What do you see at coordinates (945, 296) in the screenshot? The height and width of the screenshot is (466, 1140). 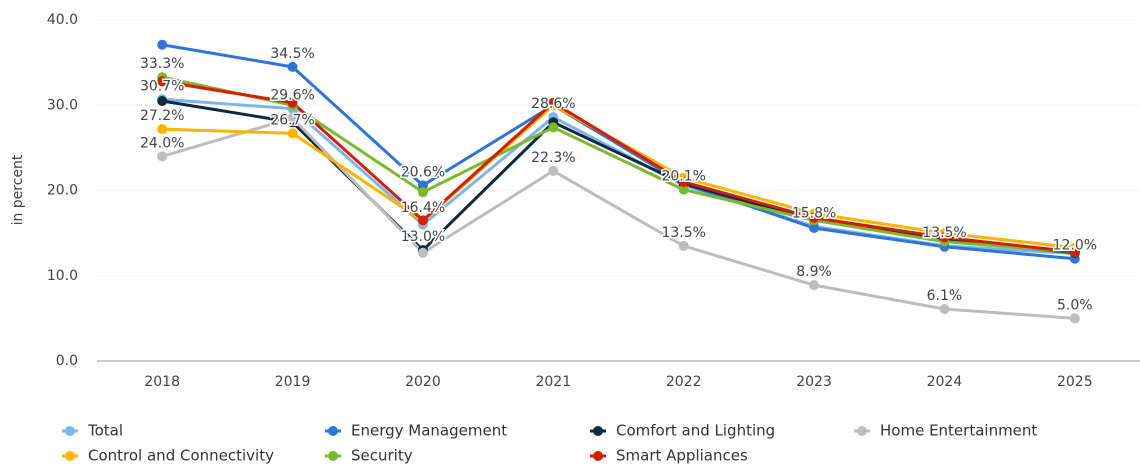 I see `data-label: 6.1%` at bounding box center [945, 296].